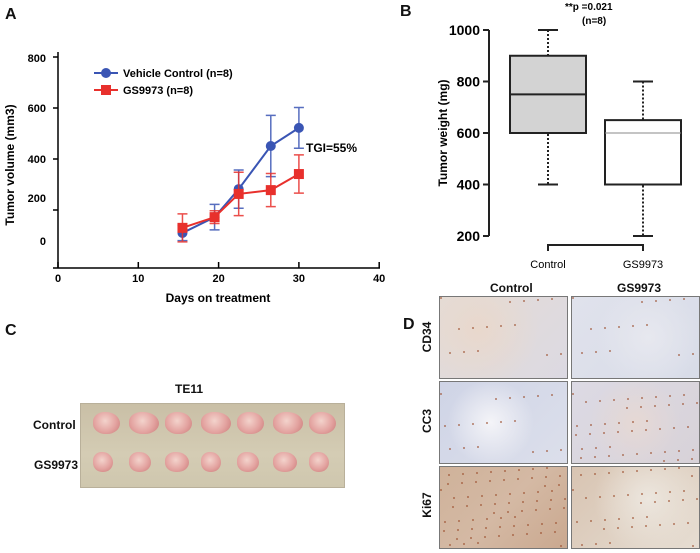 This screenshot has width=700, height=553. What do you see at coordinates (158, 91) in the screenshot?
I see `legend-label: GS9973 (n=8)` at bounding box center [158, 91].